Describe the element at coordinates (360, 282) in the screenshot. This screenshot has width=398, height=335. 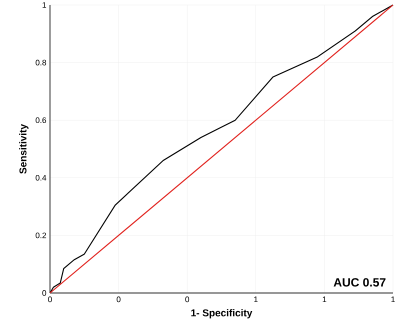
I see `annotation: AUC 0.57` at that location.